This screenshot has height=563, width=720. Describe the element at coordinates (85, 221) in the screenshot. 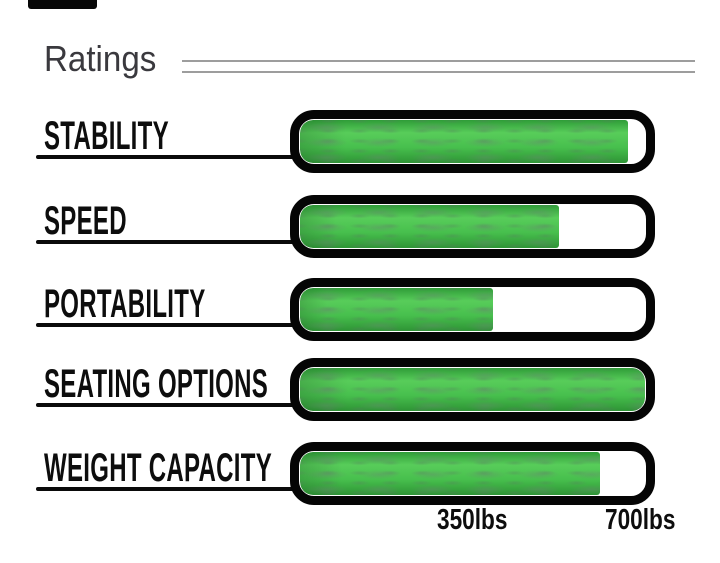

I see `rating-label-speed: SPEED` at that location.